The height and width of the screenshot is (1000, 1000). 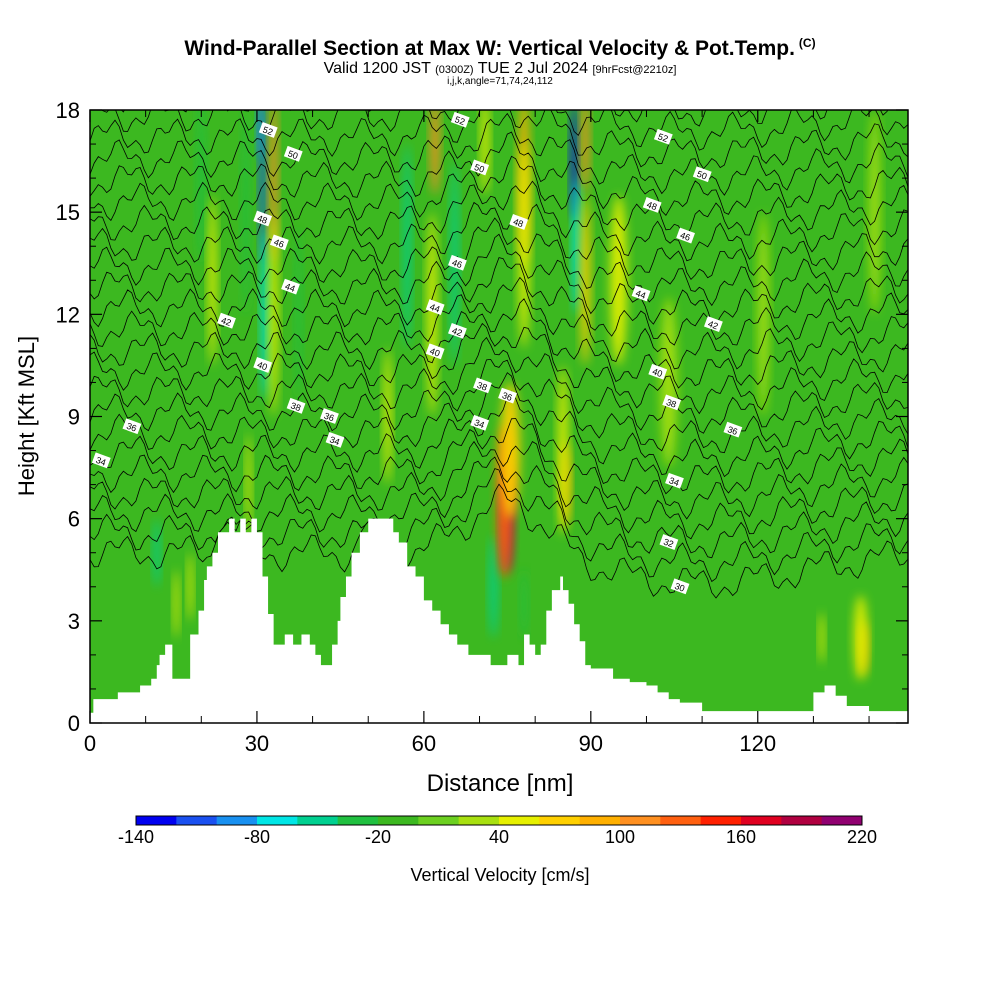 What do you see at coordinates (257, 743) in the screenshot?
I see `x-tick-label: 30` at bounding box center [257, 743].